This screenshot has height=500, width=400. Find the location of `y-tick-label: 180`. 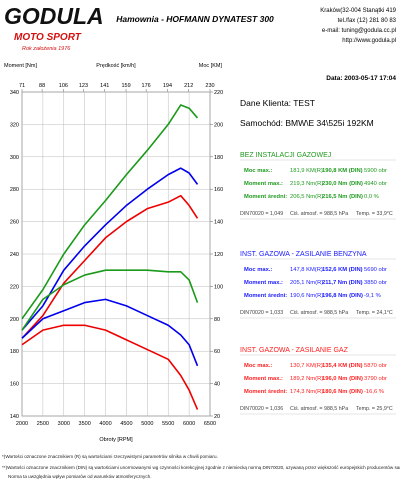

y-tick-label: 180 is located at coordinates (14, 352).